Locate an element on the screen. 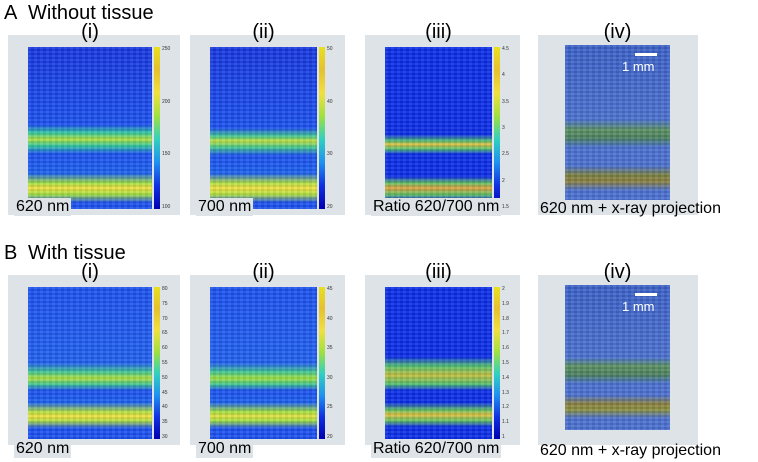 The image size is (758, 462). panel: 2 1.9 1.8 1.7 1.6 1.5 1.4 1.3 1.2 1.1 1 is located at coordinates (442, 360).